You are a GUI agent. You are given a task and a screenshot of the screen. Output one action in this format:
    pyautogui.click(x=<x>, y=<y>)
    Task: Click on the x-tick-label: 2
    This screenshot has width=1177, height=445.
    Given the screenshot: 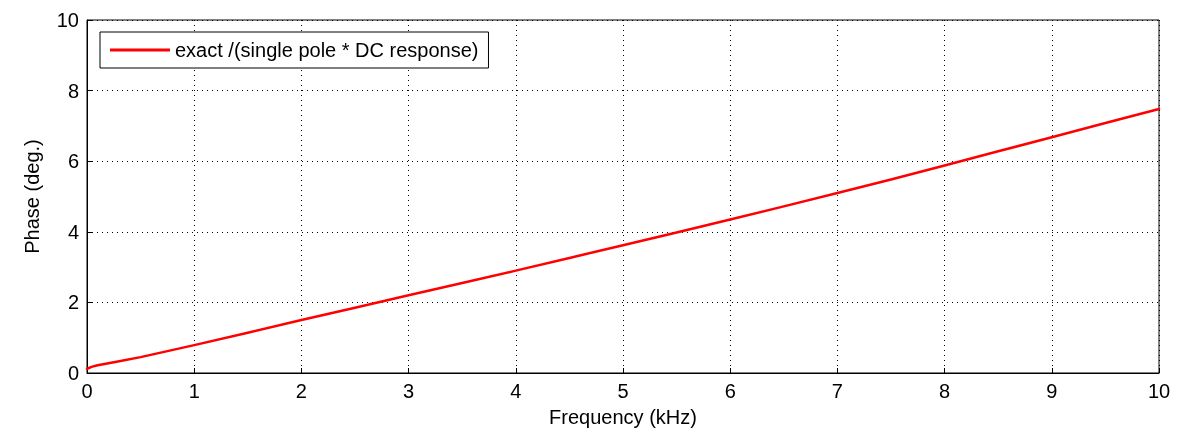 What is the action you would take?
    pyautogui.click(x=301, y=391)
    